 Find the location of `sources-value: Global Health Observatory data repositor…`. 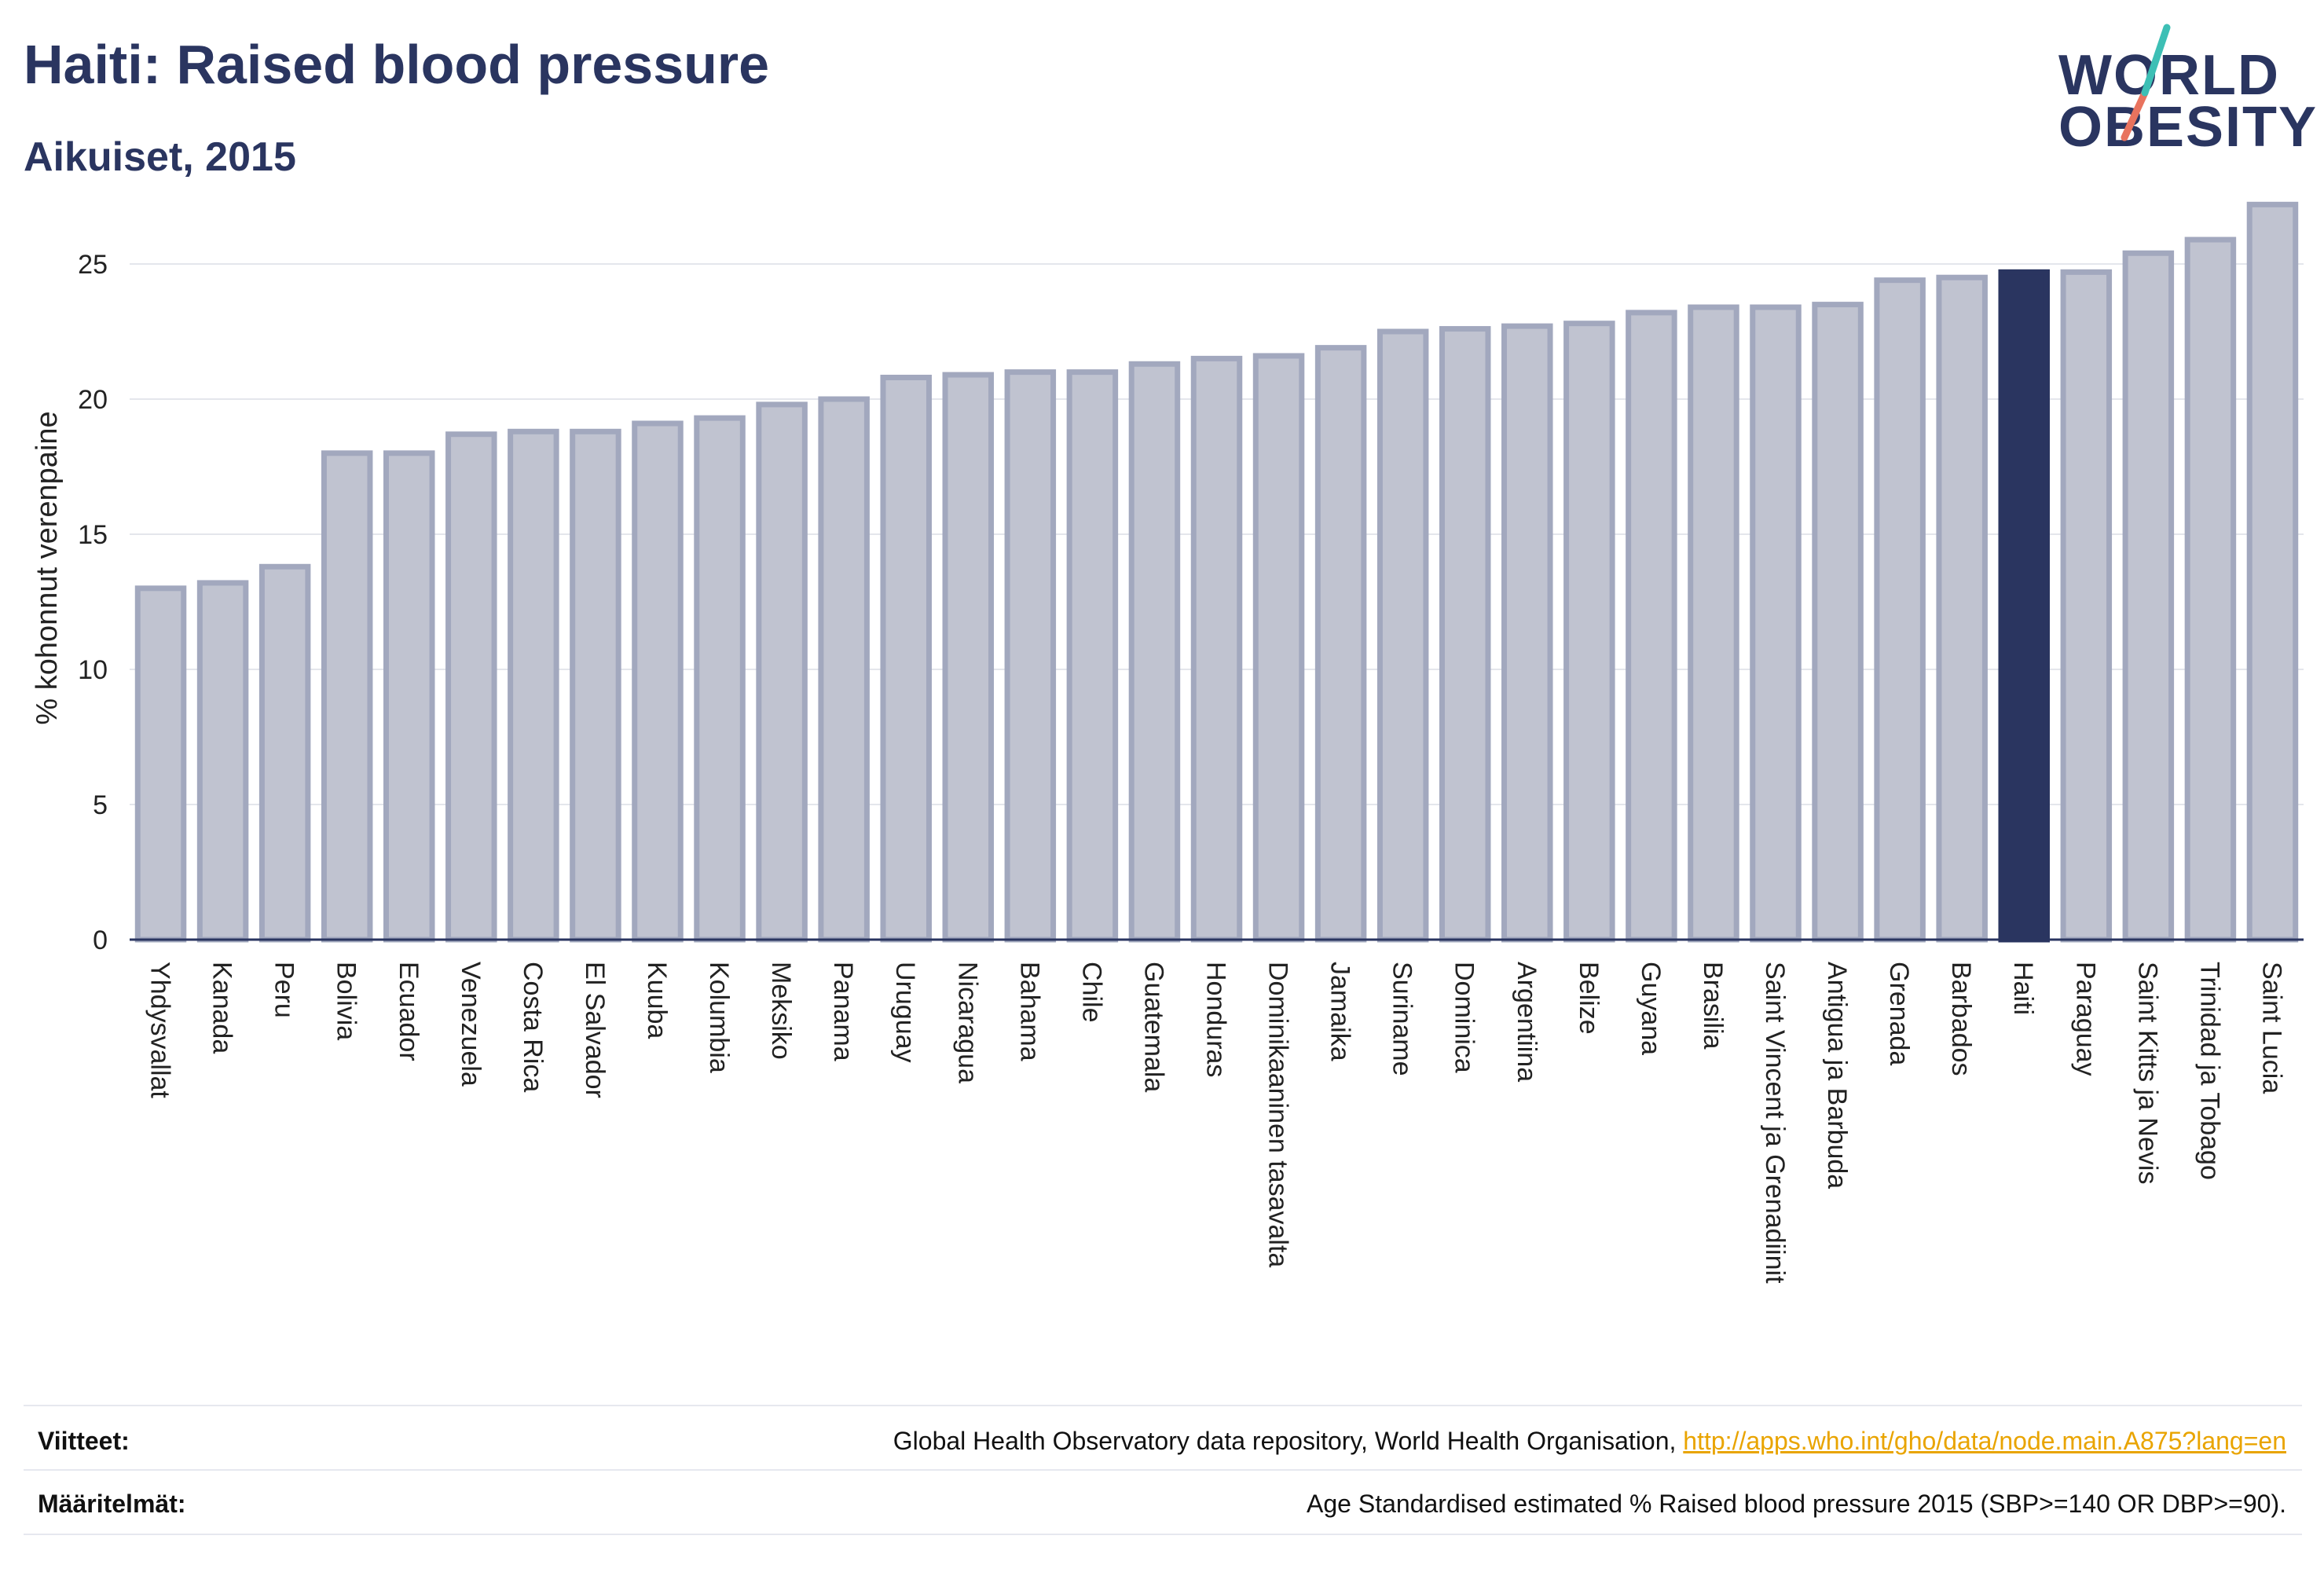

sources-value: Global Health Observatory data repositor… is located at coordinates (1589, 1441).